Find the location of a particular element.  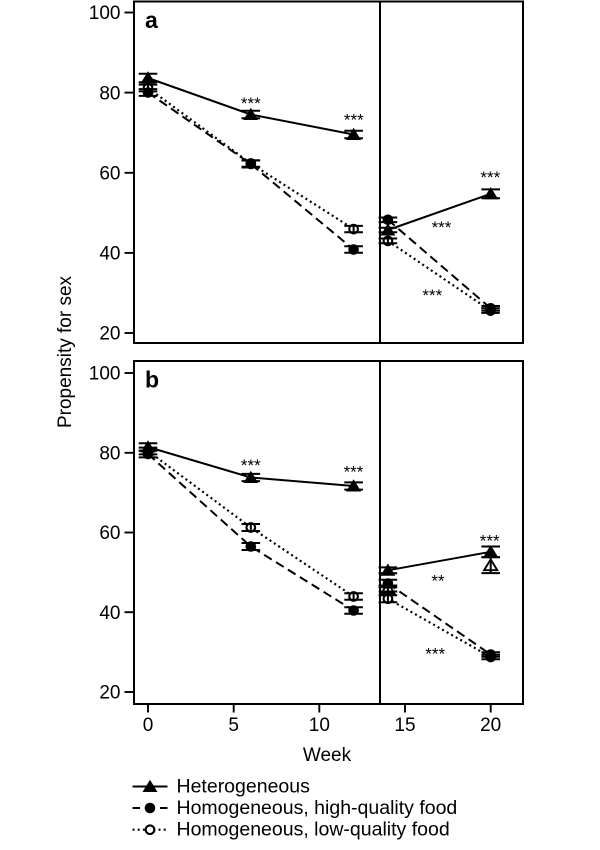

svg-text: 10 is located at coordinates (319, 725).